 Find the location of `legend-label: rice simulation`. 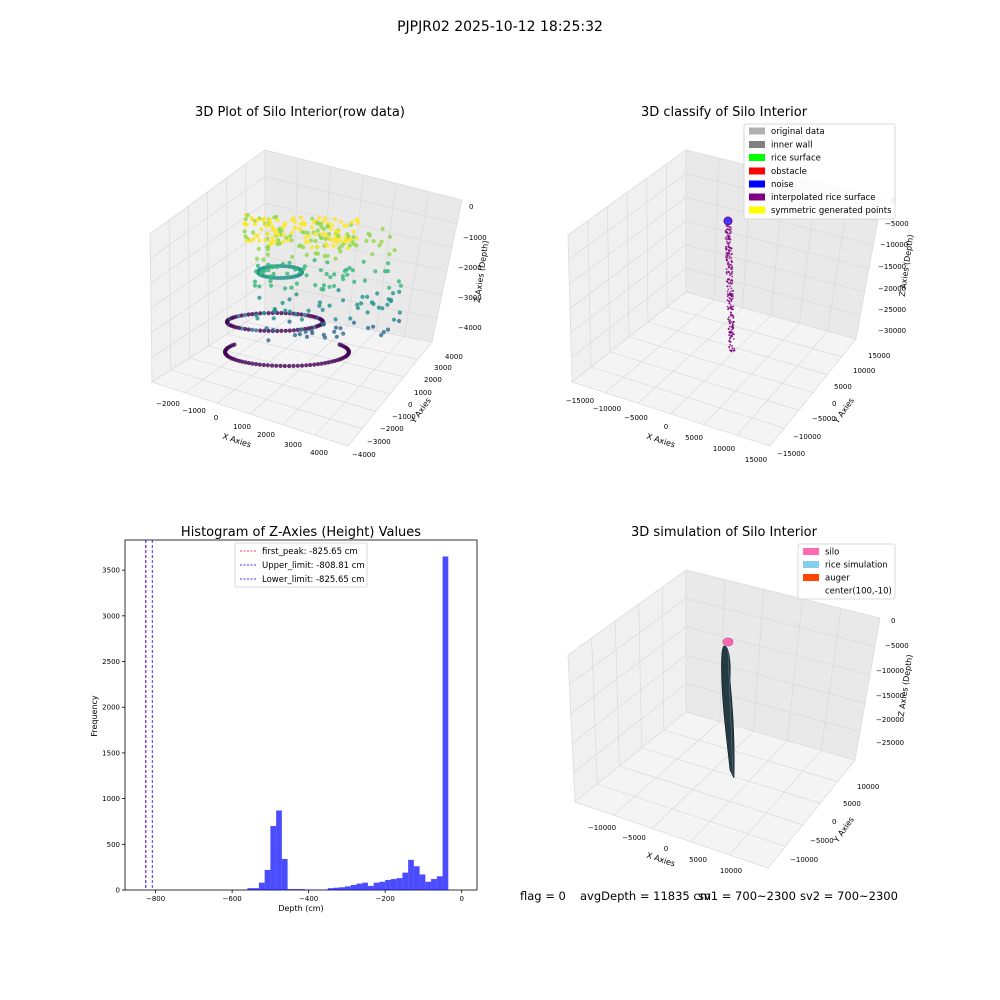

legend-label: rice simulation is located at coordinates (856, 566).